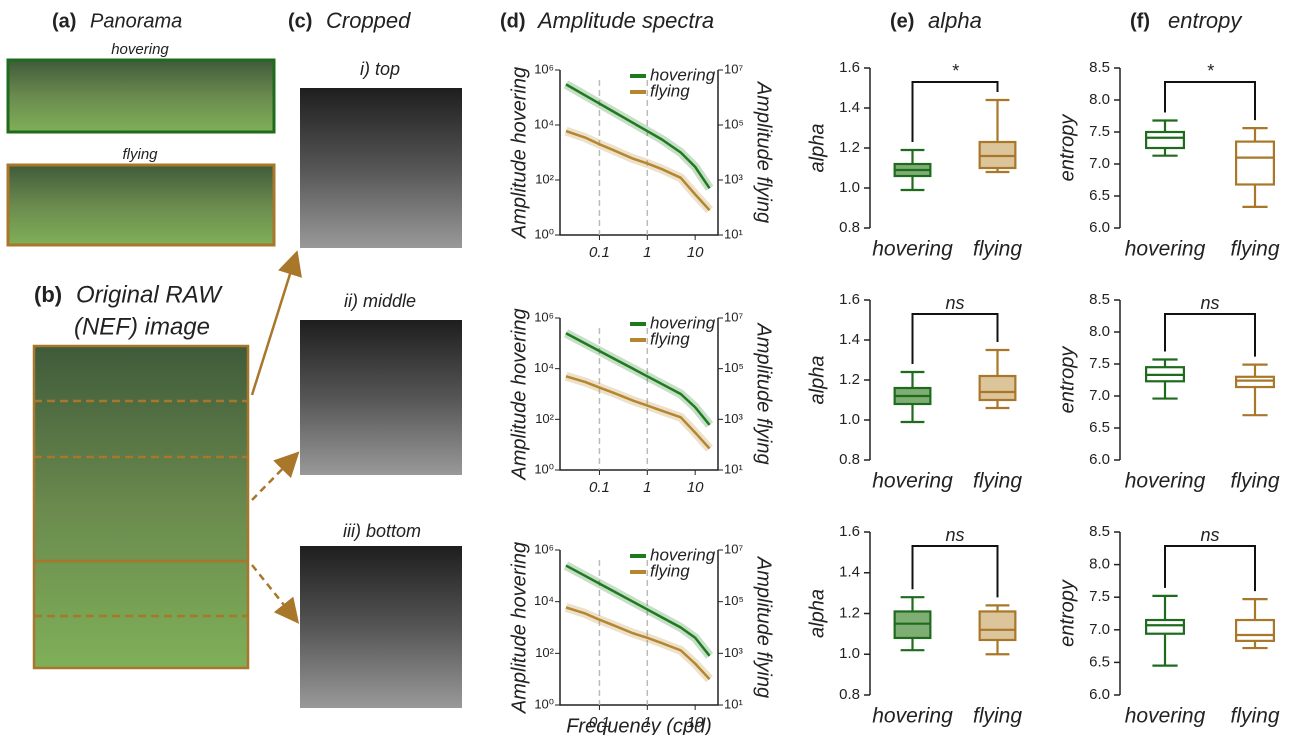 The height and width of the screenshot is (735, 1311). What do you see at coordinates (141, 205) in the screenshot?
I see `panorama-flying` at bounding box center [141, 205].